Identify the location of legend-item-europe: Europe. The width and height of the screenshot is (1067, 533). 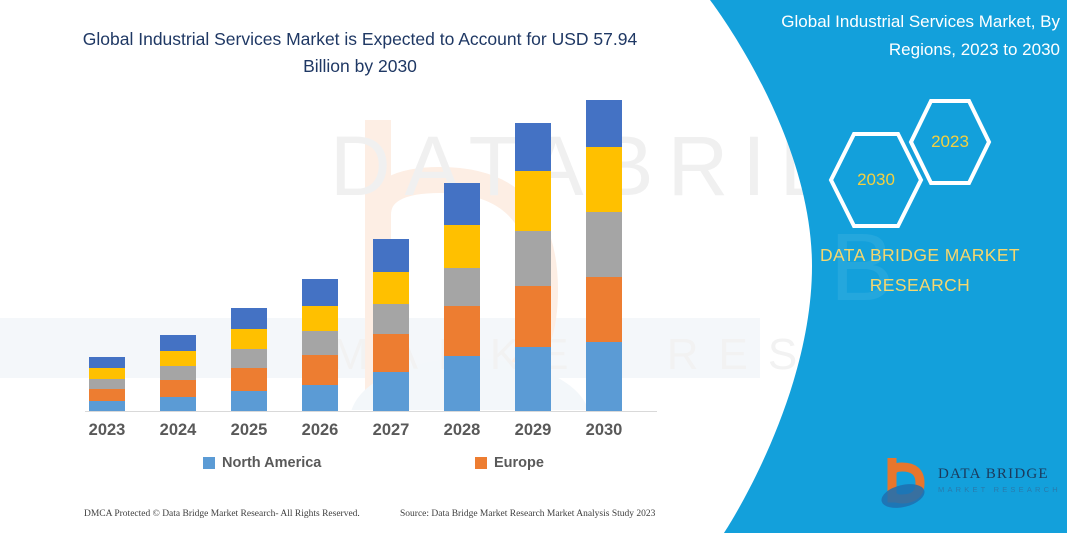
(509, 463).